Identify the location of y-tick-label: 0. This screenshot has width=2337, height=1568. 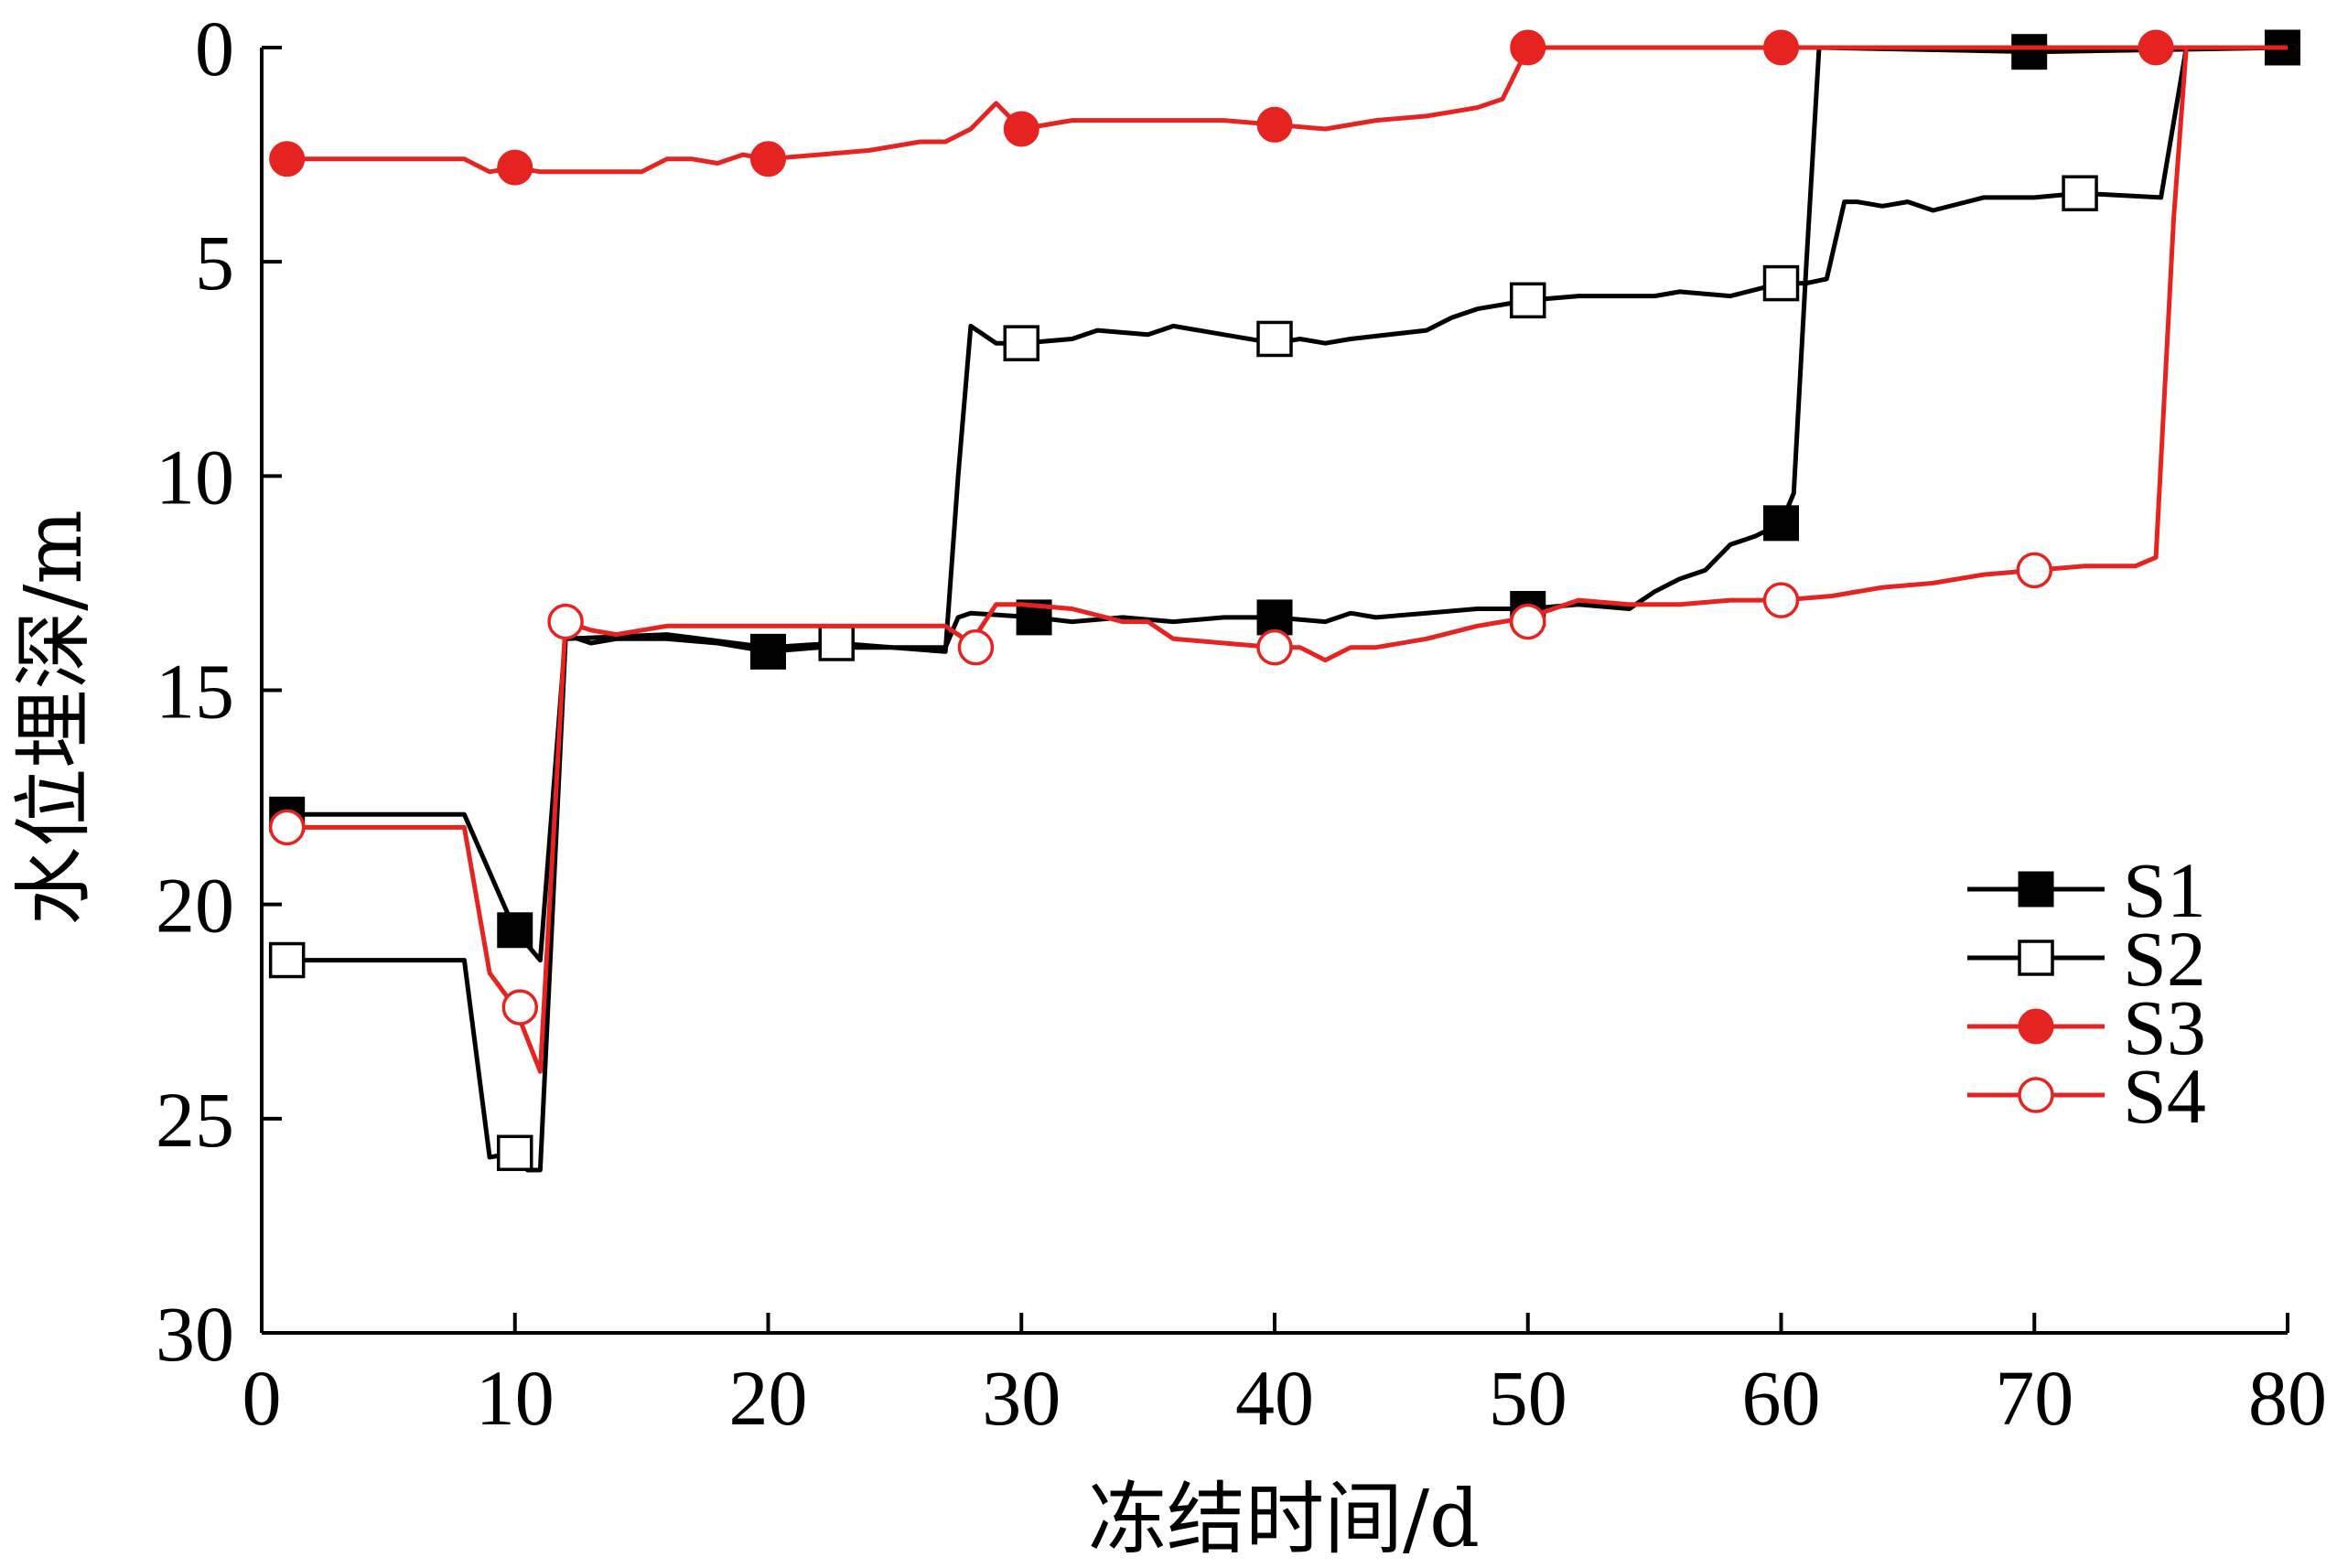
(214, 48).